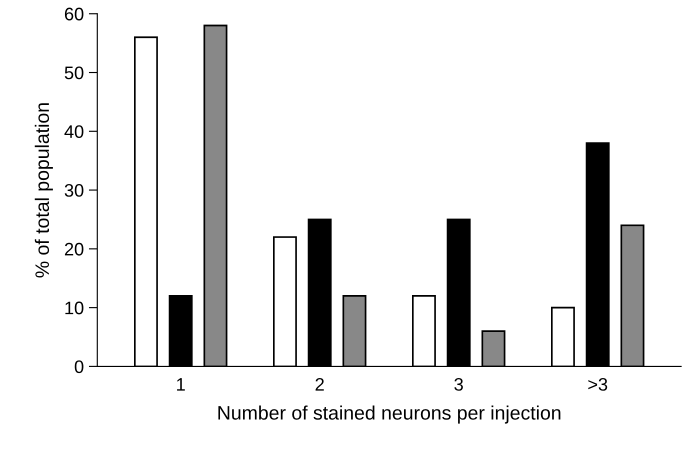 This screenshot has height=458, width=695. What do you see at coordinates (74, 308) in the screenshot?
I see `y-tick-label: 10` at bounding box center [74, 308].